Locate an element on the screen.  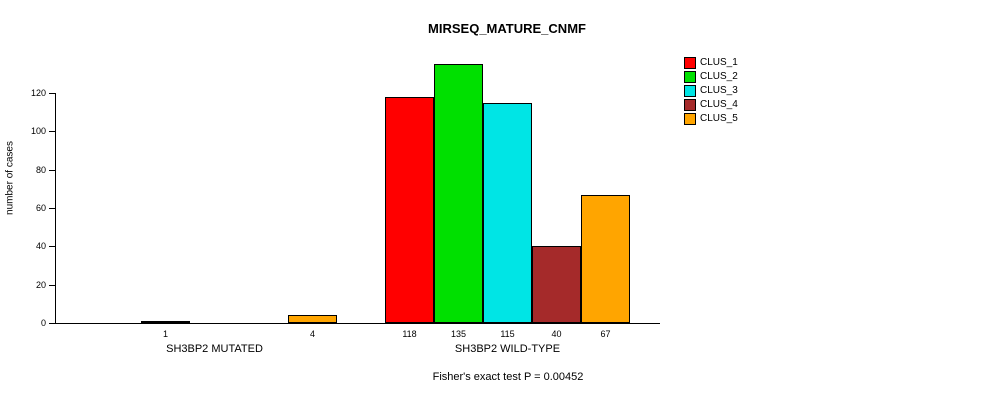
legend: CLUS_1 CLUS_2 CLUS_3 CLUS_4 CLUS_5 is located at coordinates (711, 90).